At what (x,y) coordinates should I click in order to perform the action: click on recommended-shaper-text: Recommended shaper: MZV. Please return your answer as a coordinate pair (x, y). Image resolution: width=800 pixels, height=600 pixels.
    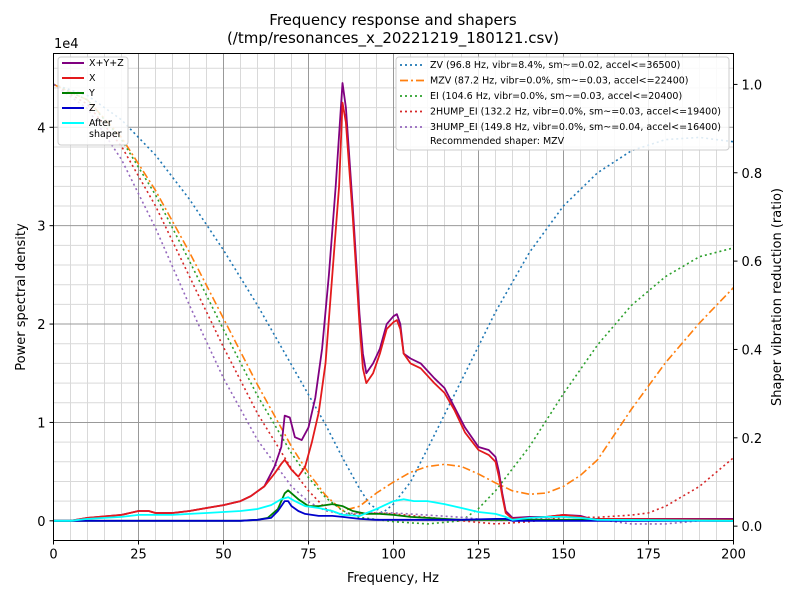
    Looking at the image, I should click on (497, 141).